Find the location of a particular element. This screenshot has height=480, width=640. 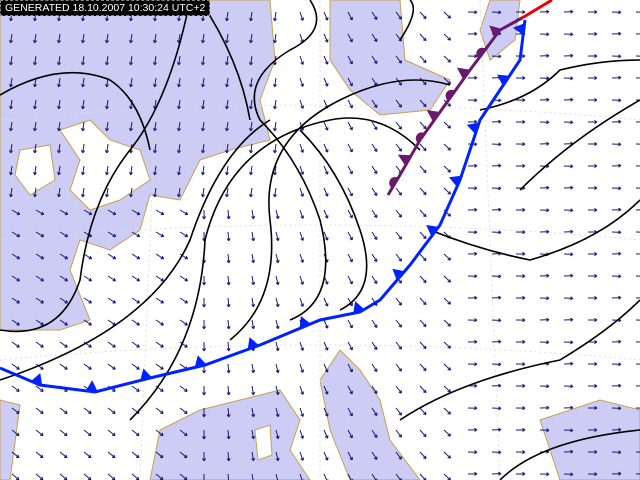

black-sea is located at coordinates (589, 439).